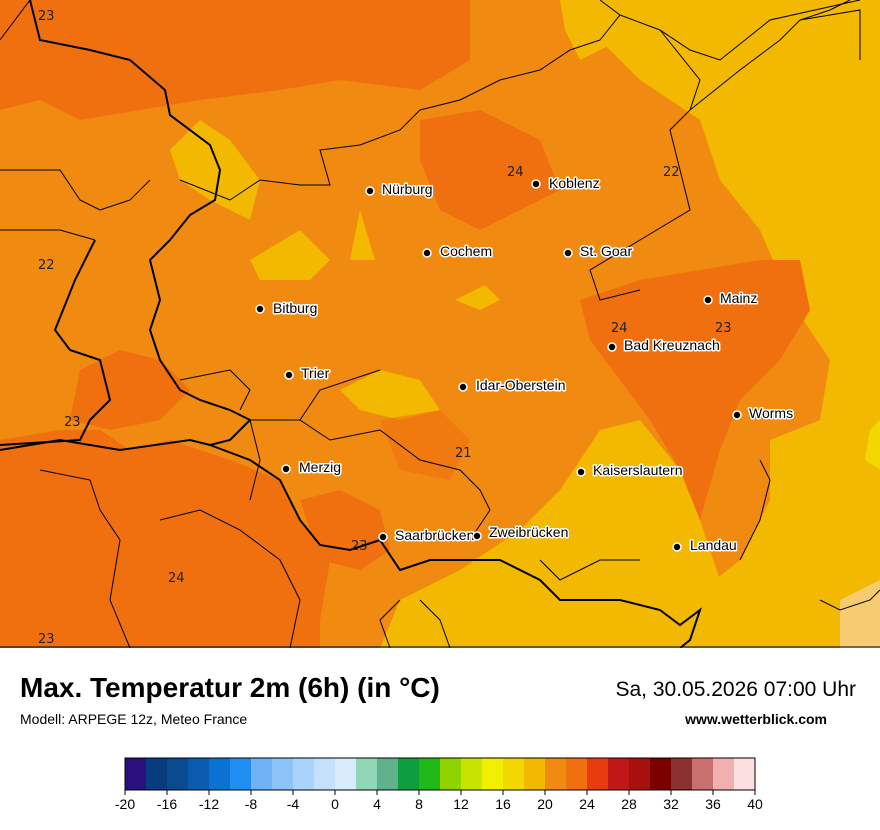  I want to click on city-idar-oberstein: Idar-Oberstein, so click(512, 385).